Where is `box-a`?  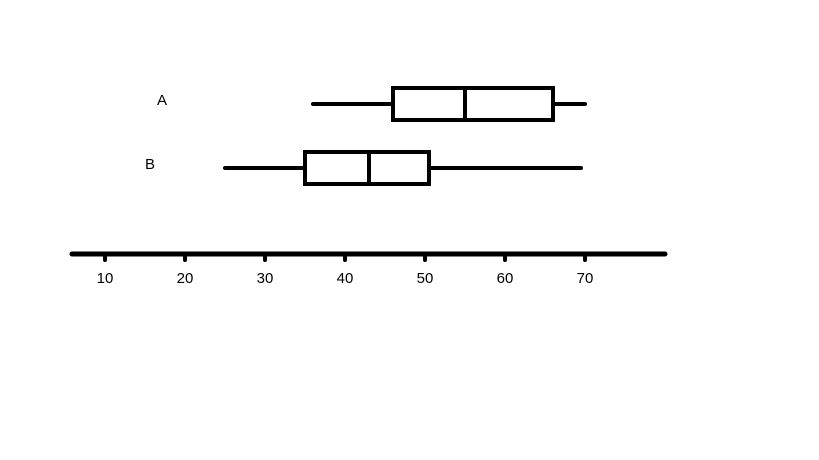
box-a is located at coordinates (449, 104).